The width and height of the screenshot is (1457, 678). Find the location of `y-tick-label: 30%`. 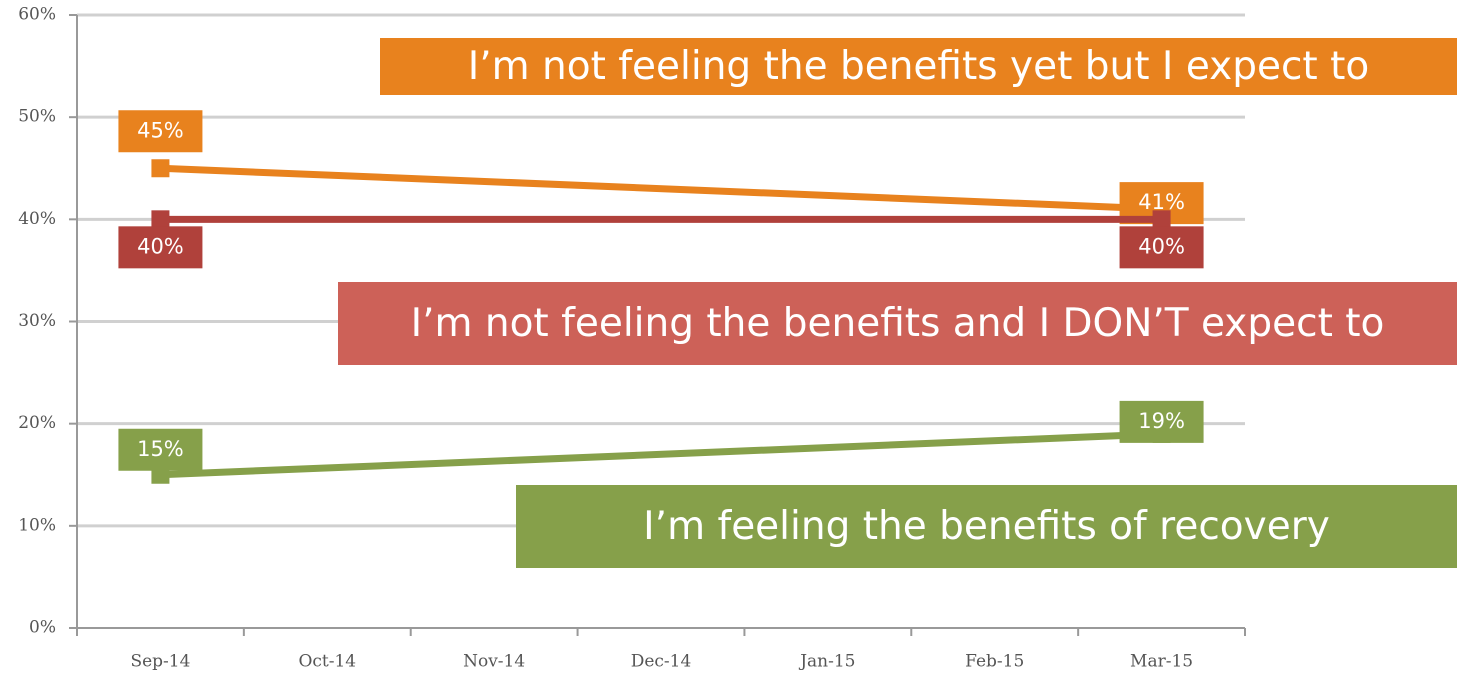

y-tick-label: 30% is located at coordinates (37, 321).